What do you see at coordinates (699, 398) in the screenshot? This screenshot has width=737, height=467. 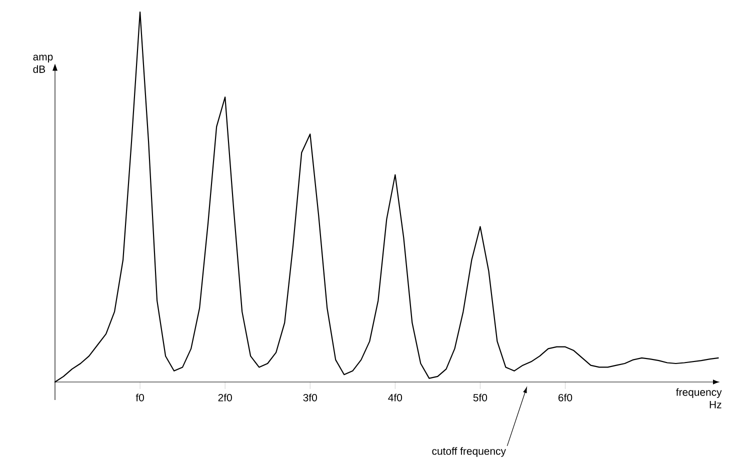 I see `x-axis-title: frequency Hz` at bounding box center [699, 398].